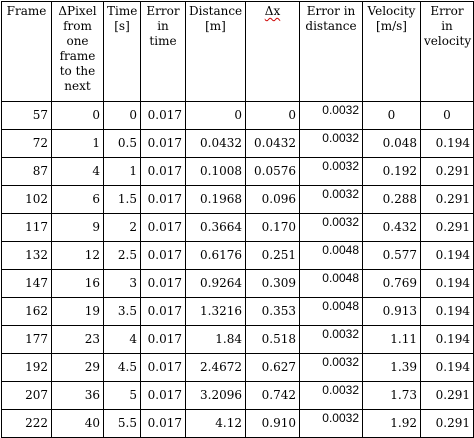  I want to click on table-row: 162 19 3.5 0.017 1.3216 0.353 0.0048 0.913 0.194, so click(237, 311).